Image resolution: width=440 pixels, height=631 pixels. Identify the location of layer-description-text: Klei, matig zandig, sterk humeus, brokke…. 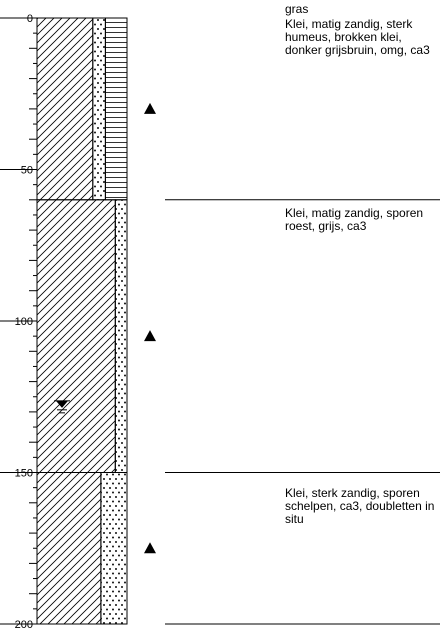
(357, 37).